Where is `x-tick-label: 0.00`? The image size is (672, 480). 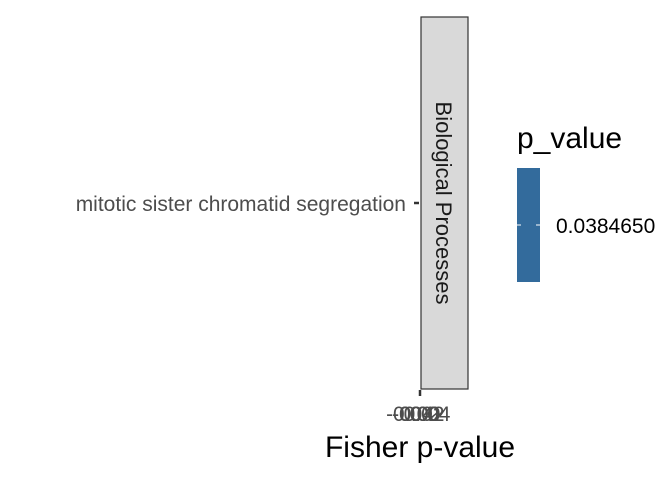
x-tick-label: 0.00 is located at coordinates (420, 414).